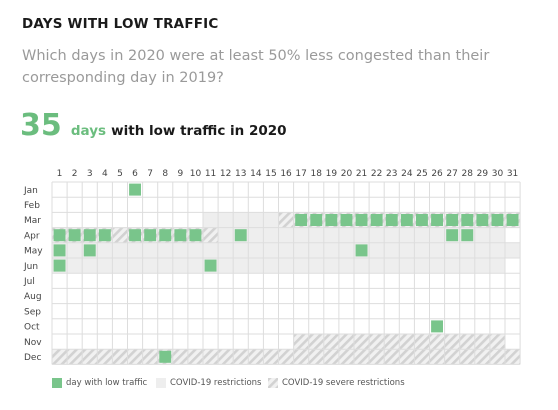 The image size is (558, 410). Describe the element at coordinates (512, 174) in the screenshot. I see `day-tick-label: 31` at that location.